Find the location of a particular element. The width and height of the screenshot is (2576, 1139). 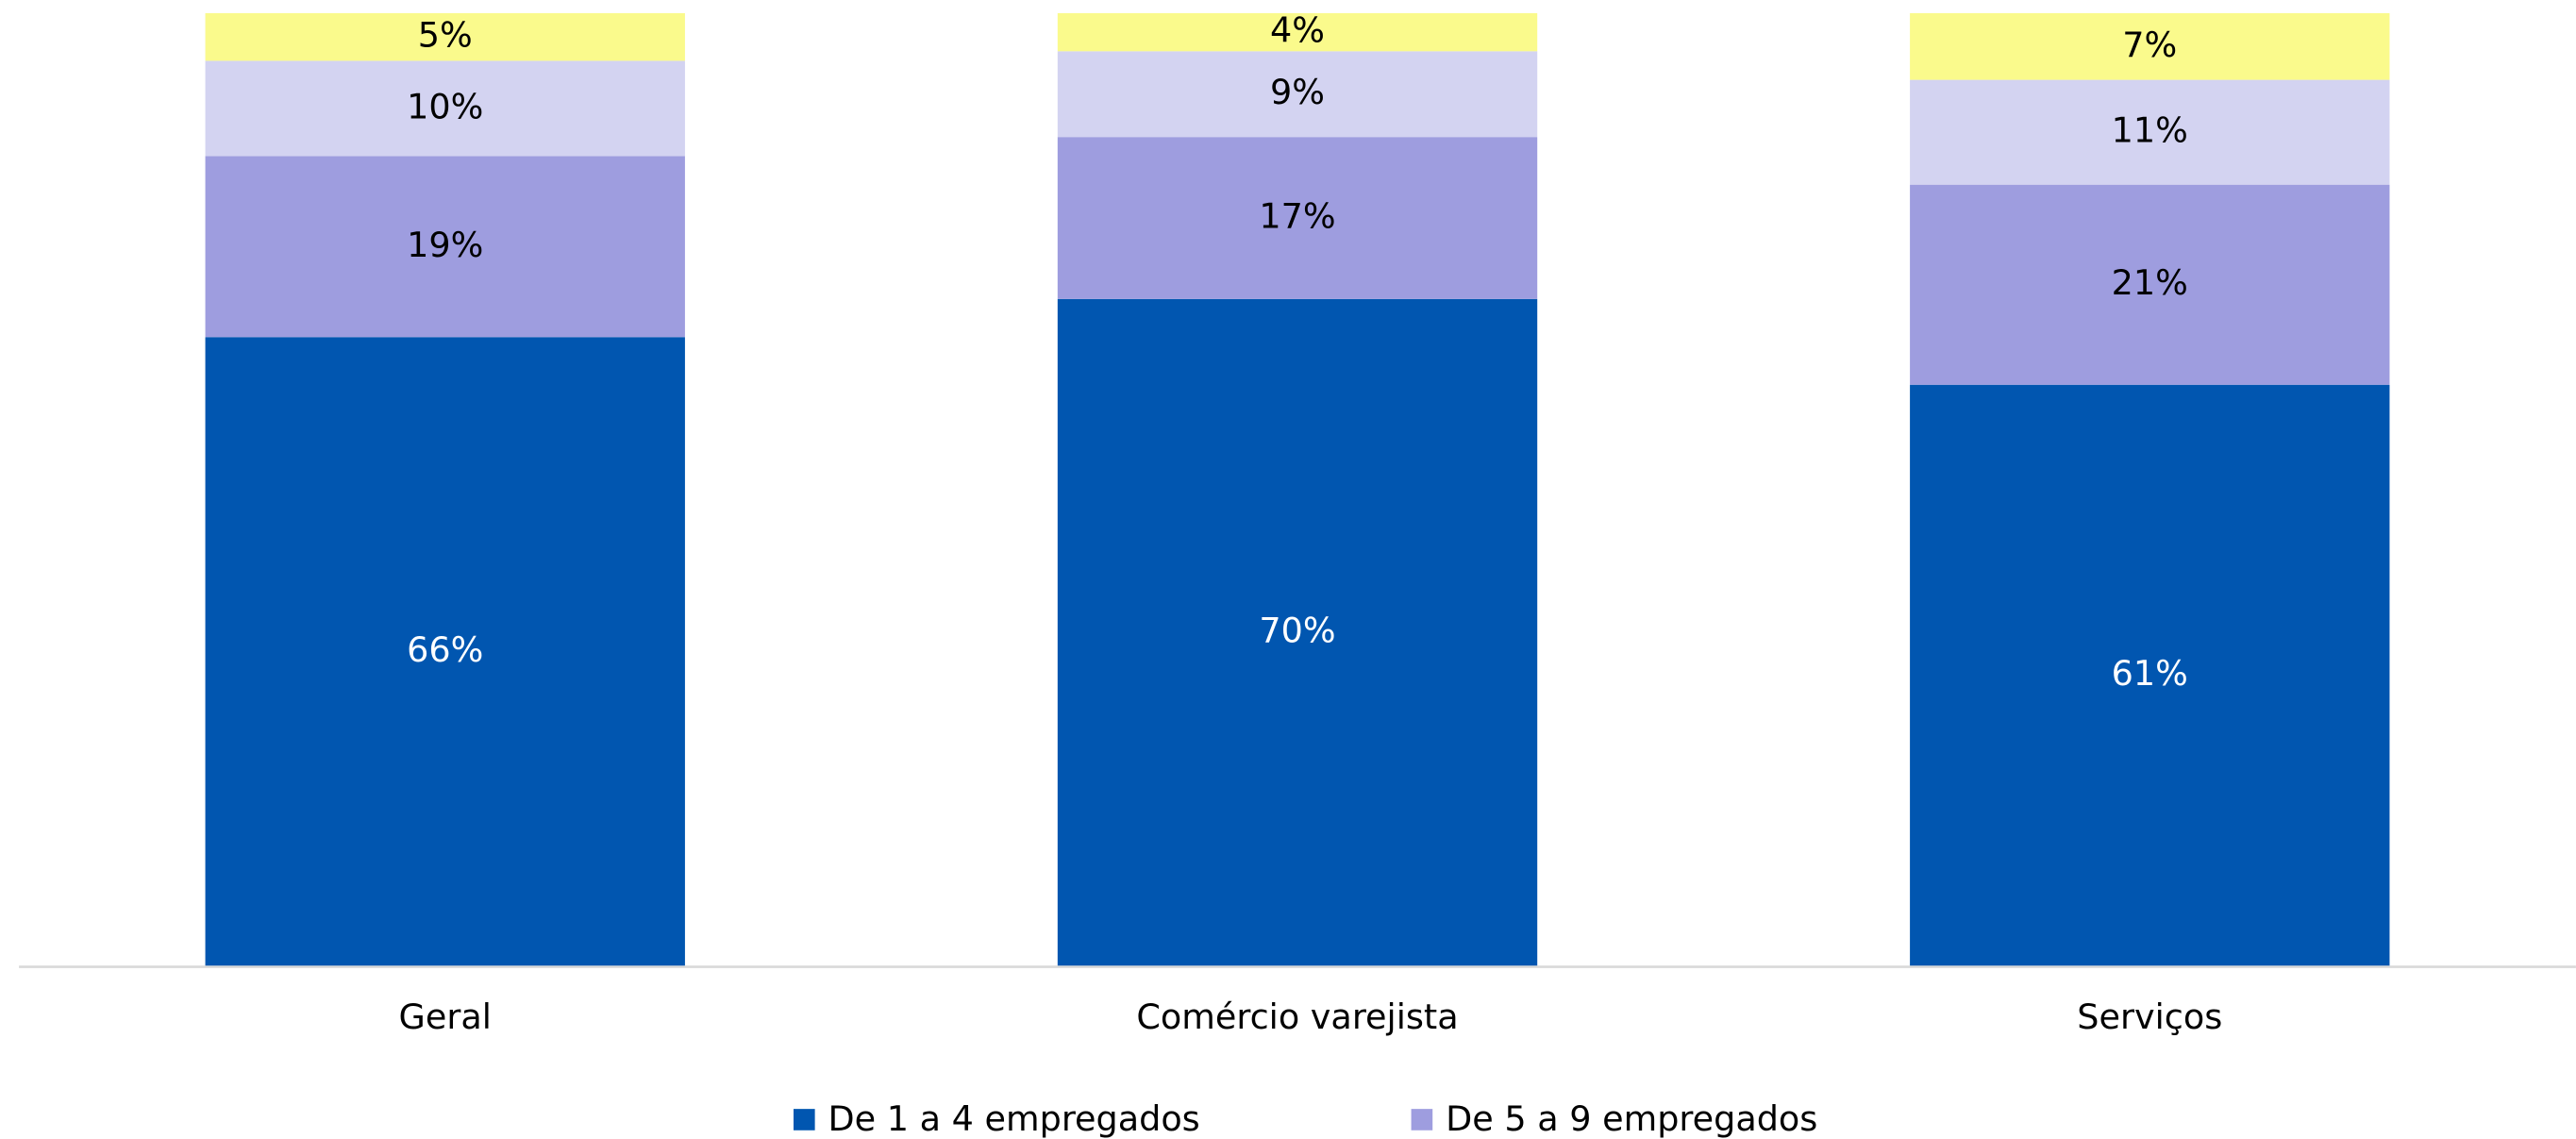

data-label: 66% is located at coordinates (445, 649).